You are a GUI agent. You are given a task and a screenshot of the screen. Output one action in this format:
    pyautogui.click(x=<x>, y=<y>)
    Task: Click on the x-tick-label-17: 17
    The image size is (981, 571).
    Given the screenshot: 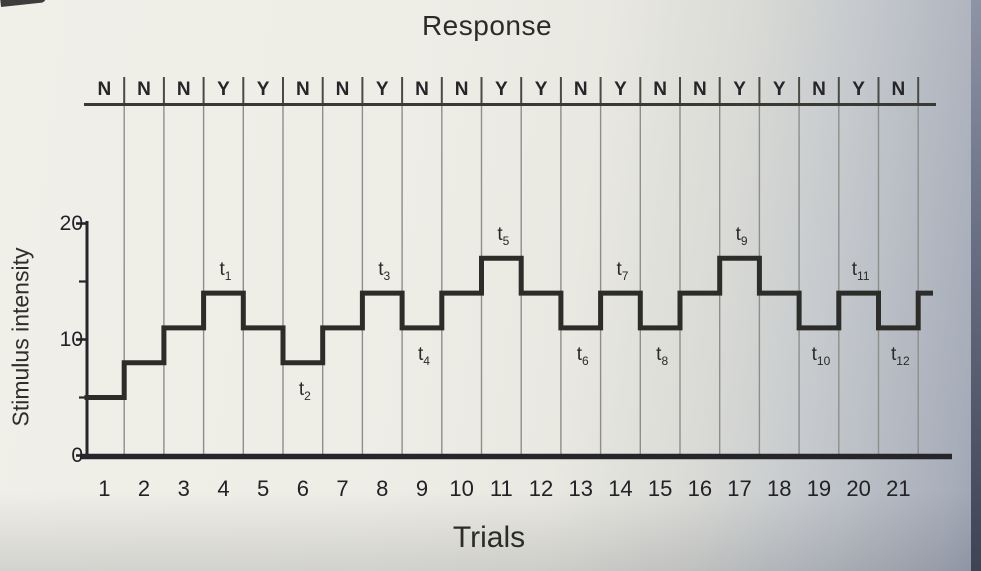 What is the action you would take?
    pyautogui.click(x=739, y=488)
    